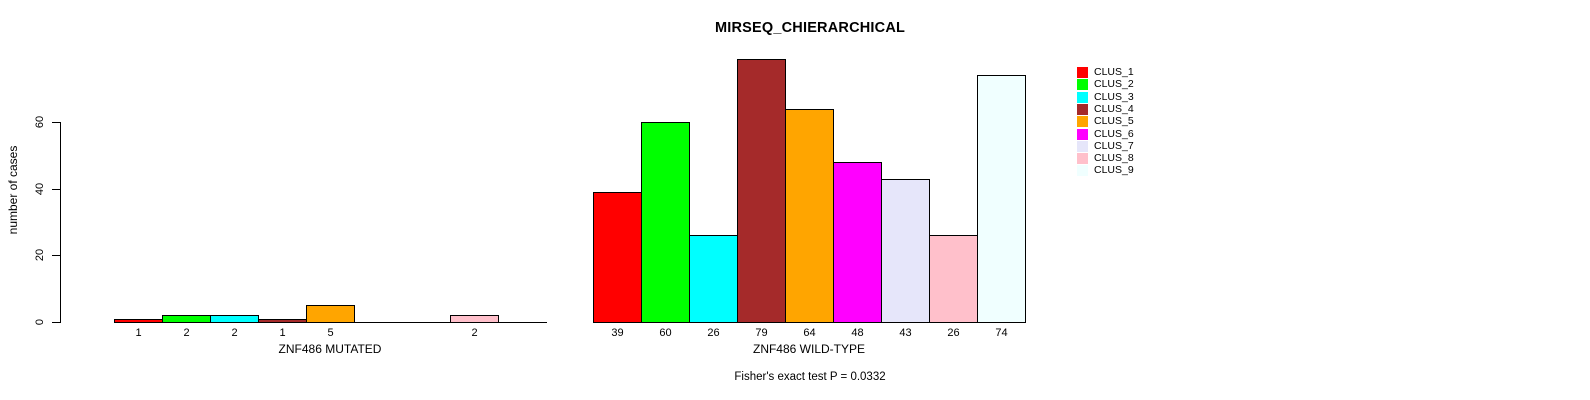  What do you see at coordinates (761, 333) in the screenshot?
I see `bar-value-label: 79` at bounding box center [761, 333].